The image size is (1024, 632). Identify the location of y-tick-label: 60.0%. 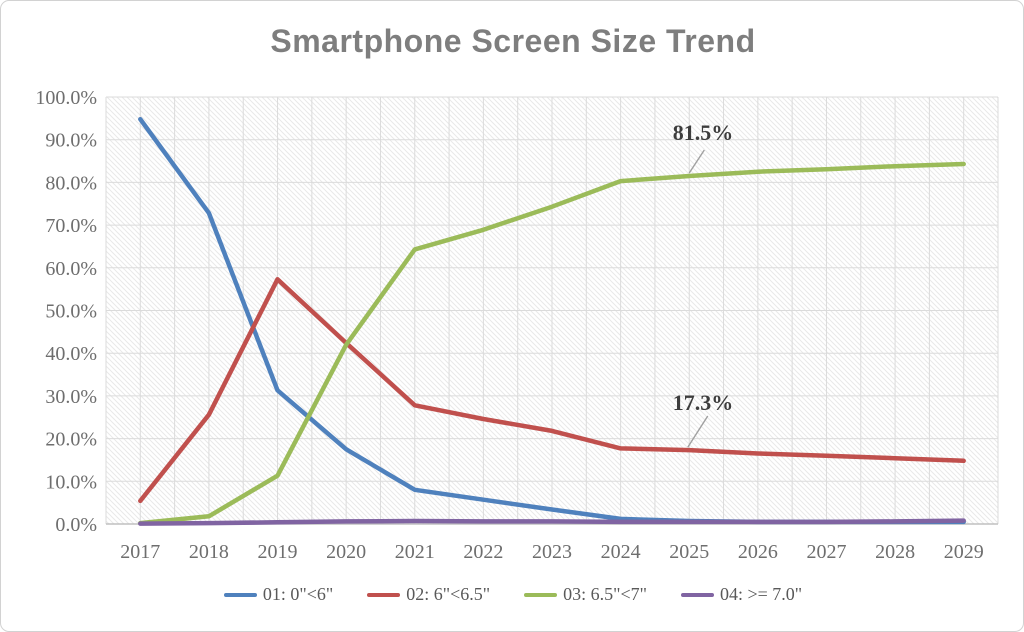
(71, 269).